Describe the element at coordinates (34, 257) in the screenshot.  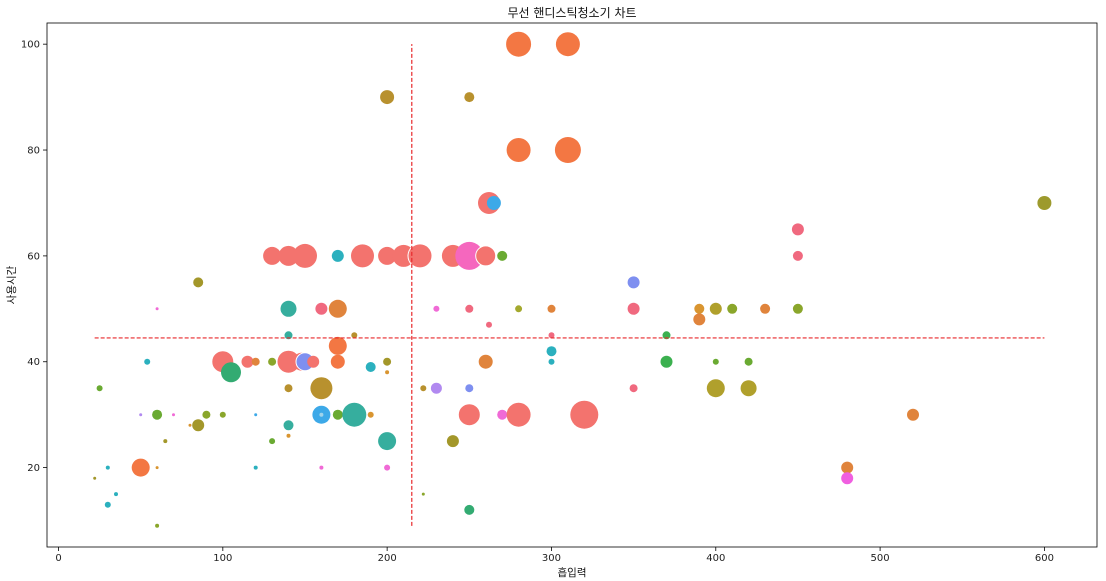
I see `y-axis-ticks: 20 40 60 80 100` at that location.